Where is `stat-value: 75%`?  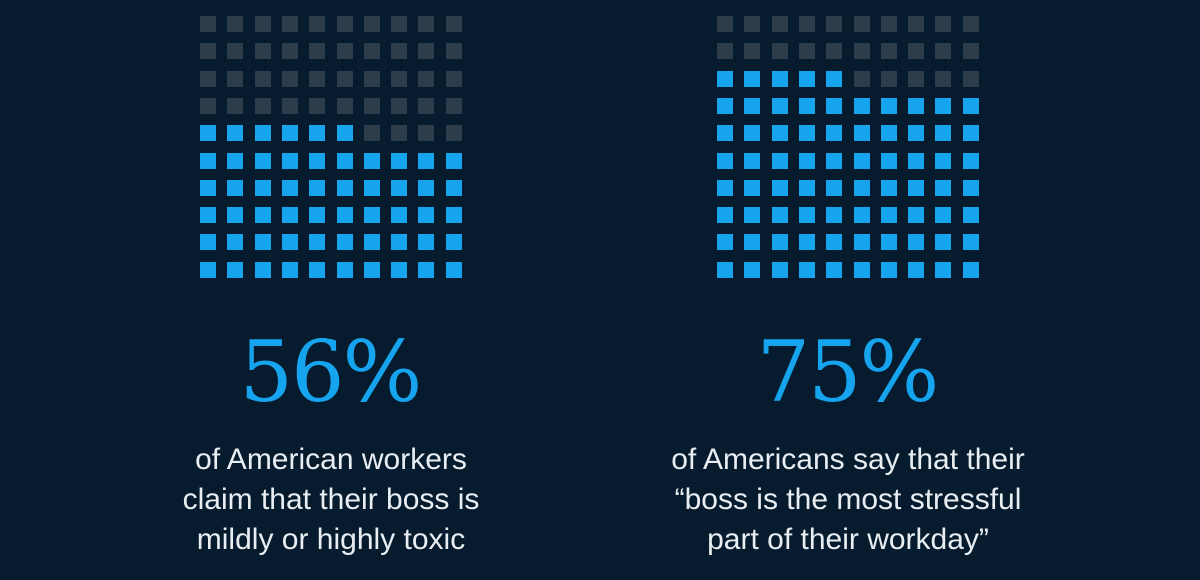 stat-value: 75% is located at coordinates (848, 372).